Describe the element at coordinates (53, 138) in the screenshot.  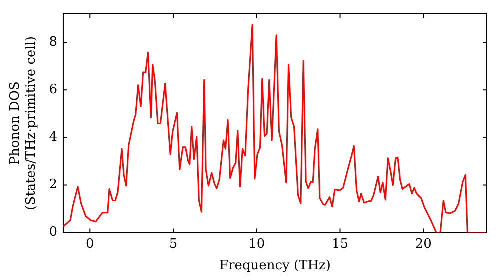
I see `y-tick-label: 4` at that location.